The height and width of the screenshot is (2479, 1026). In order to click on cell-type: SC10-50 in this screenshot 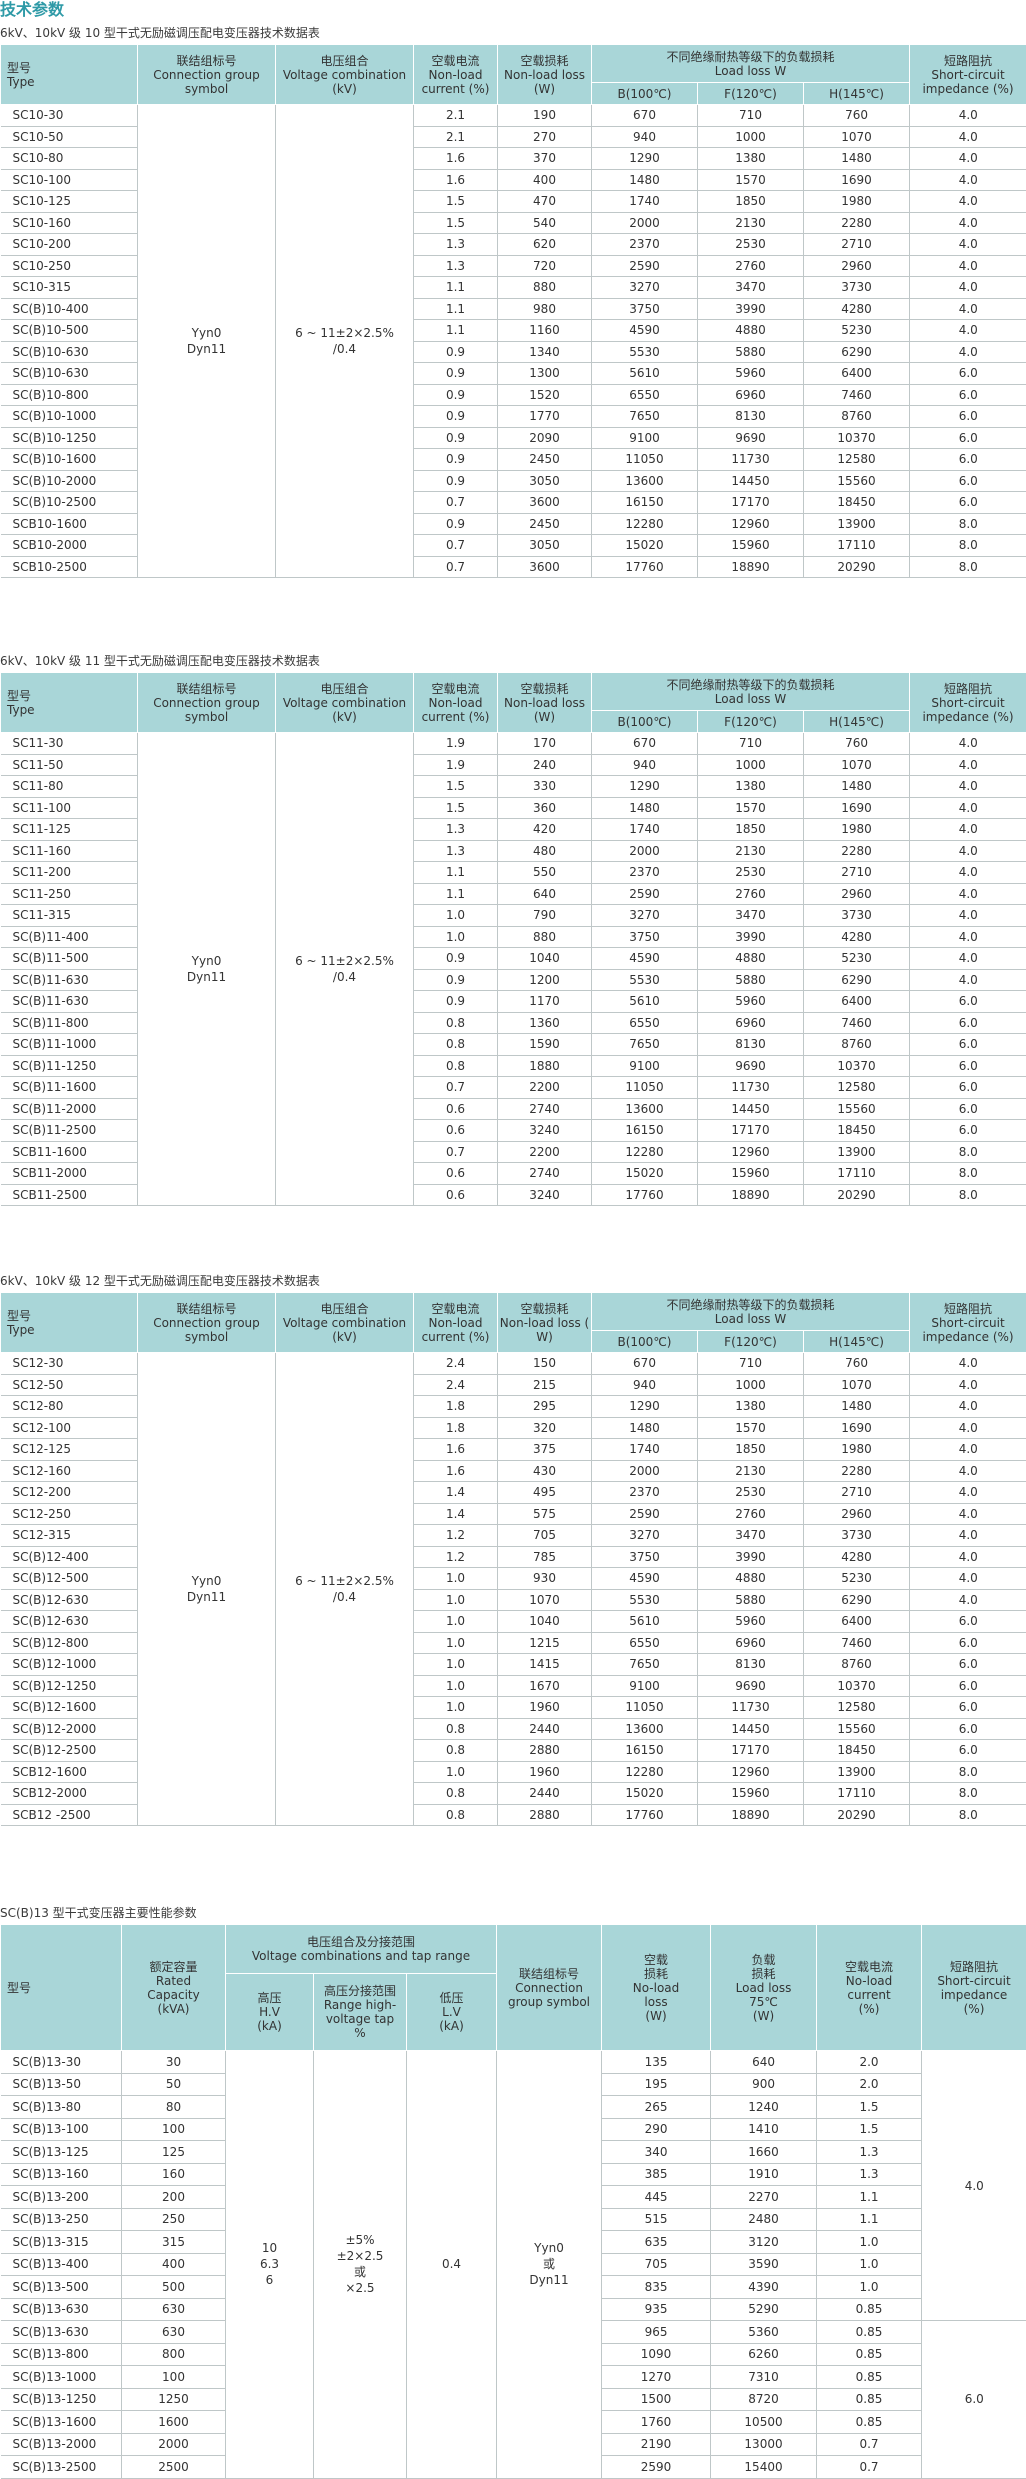, I will do `click(69, 137)`.